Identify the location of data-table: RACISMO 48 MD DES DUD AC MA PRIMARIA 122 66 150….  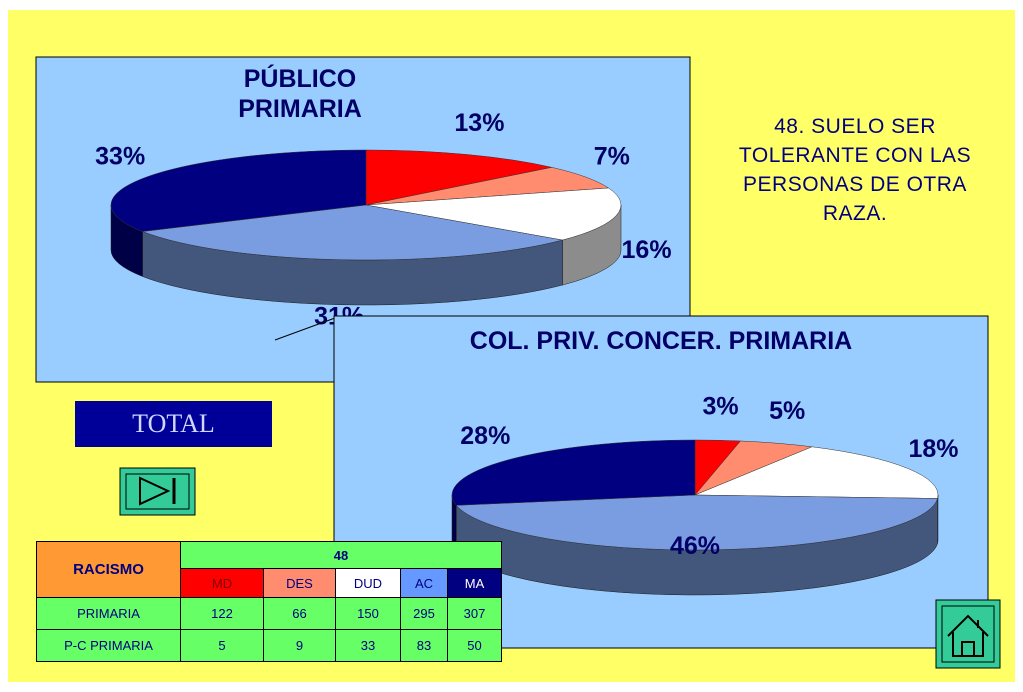
(269, 601).